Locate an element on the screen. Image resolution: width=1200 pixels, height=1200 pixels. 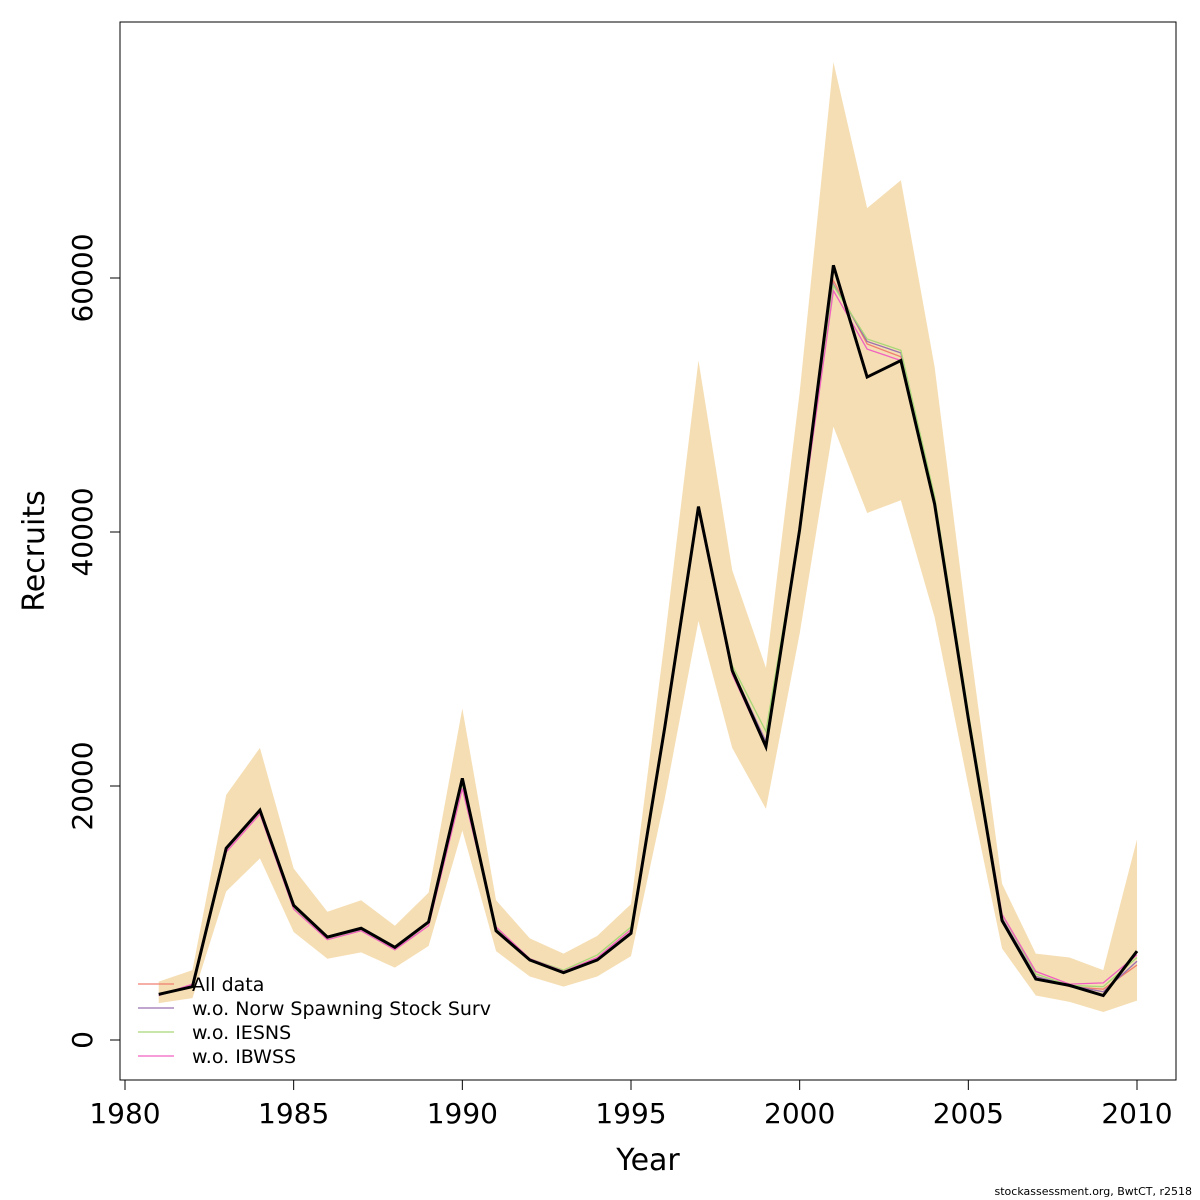
x-axis: 1980 1985 1990 1995 2000 2005 2010 is located at coordinates (631, 1104).